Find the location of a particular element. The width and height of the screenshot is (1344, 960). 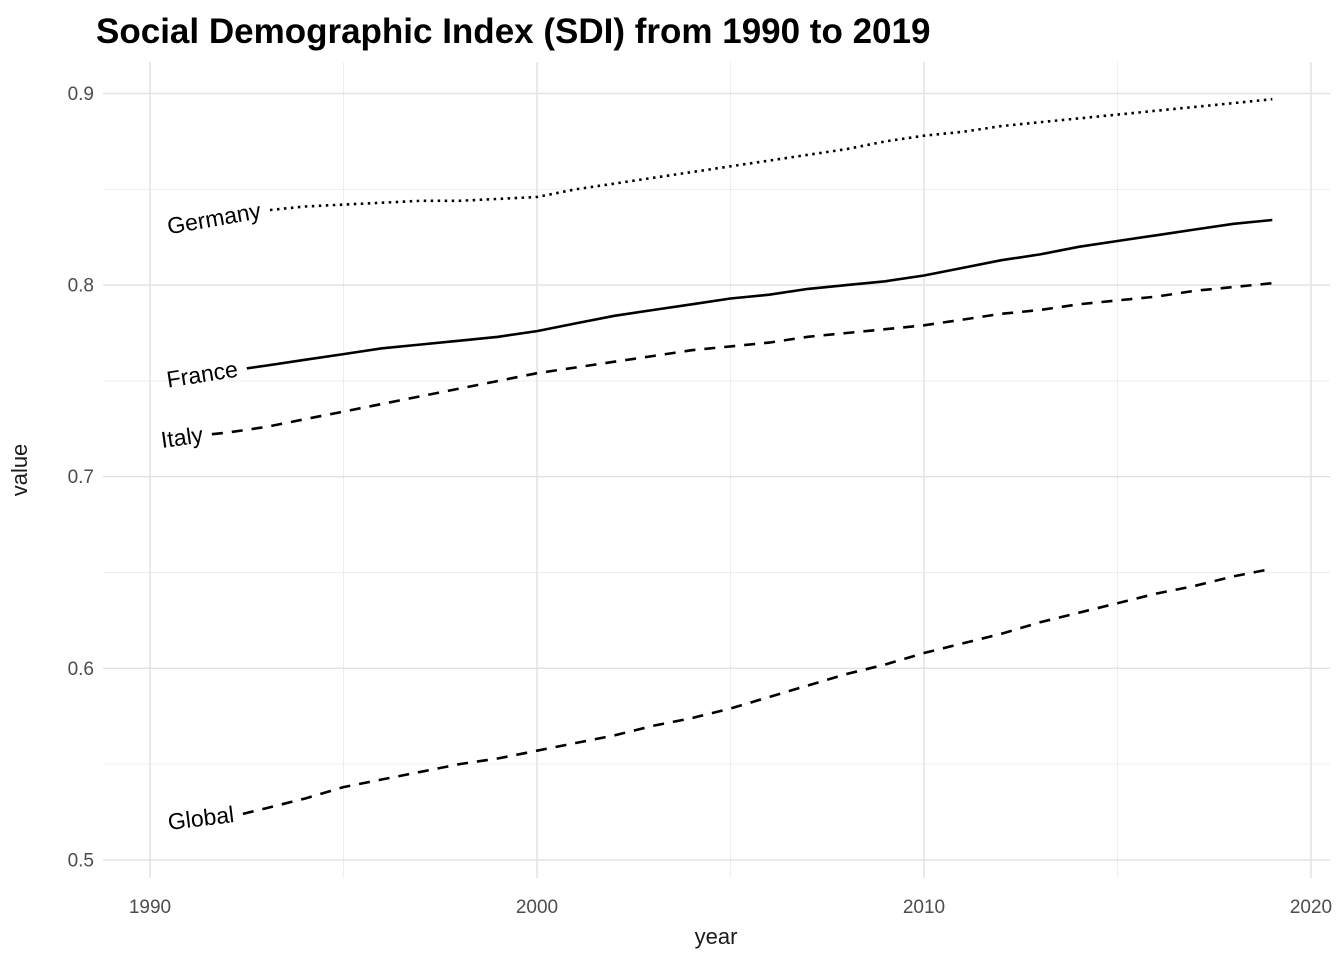

y-axis-title: value is located at coordinates (19, 470).